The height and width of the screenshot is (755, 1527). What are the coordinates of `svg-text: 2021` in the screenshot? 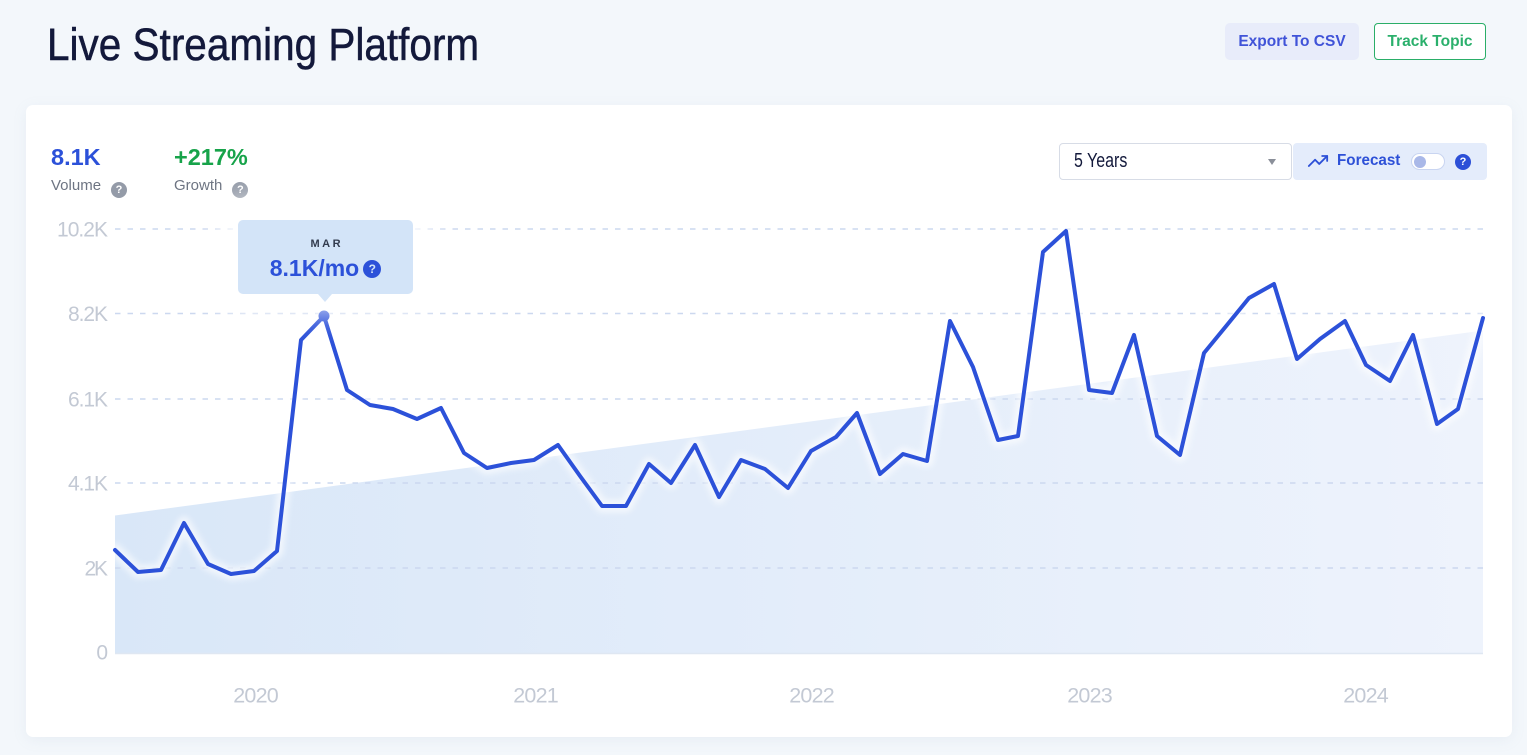 It's located at (536, 695).